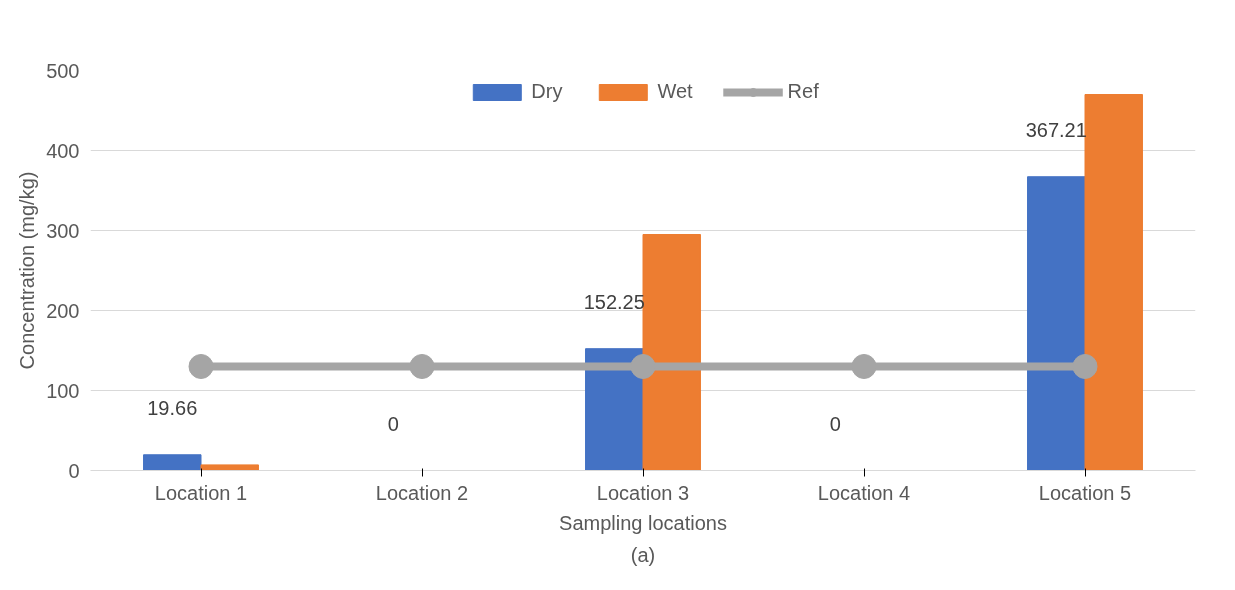 Image resolution: width=1235 pixels, height=590 pixels. I want to click on x-tick-label: Location 3, so click(643, 492).